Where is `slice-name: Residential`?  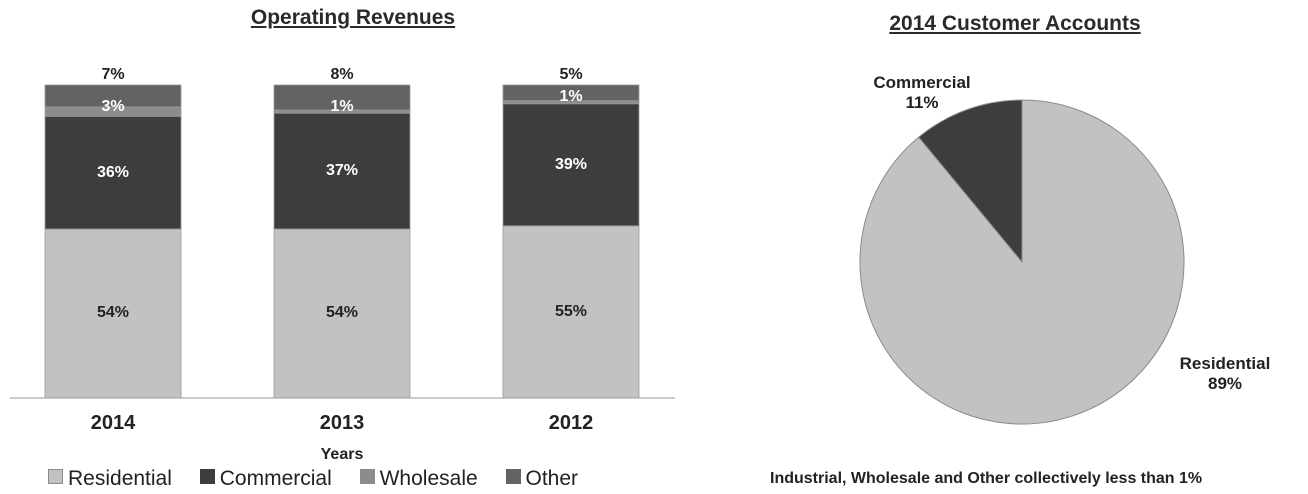
slice-name: Residential is located at coordinates (1225, 363).